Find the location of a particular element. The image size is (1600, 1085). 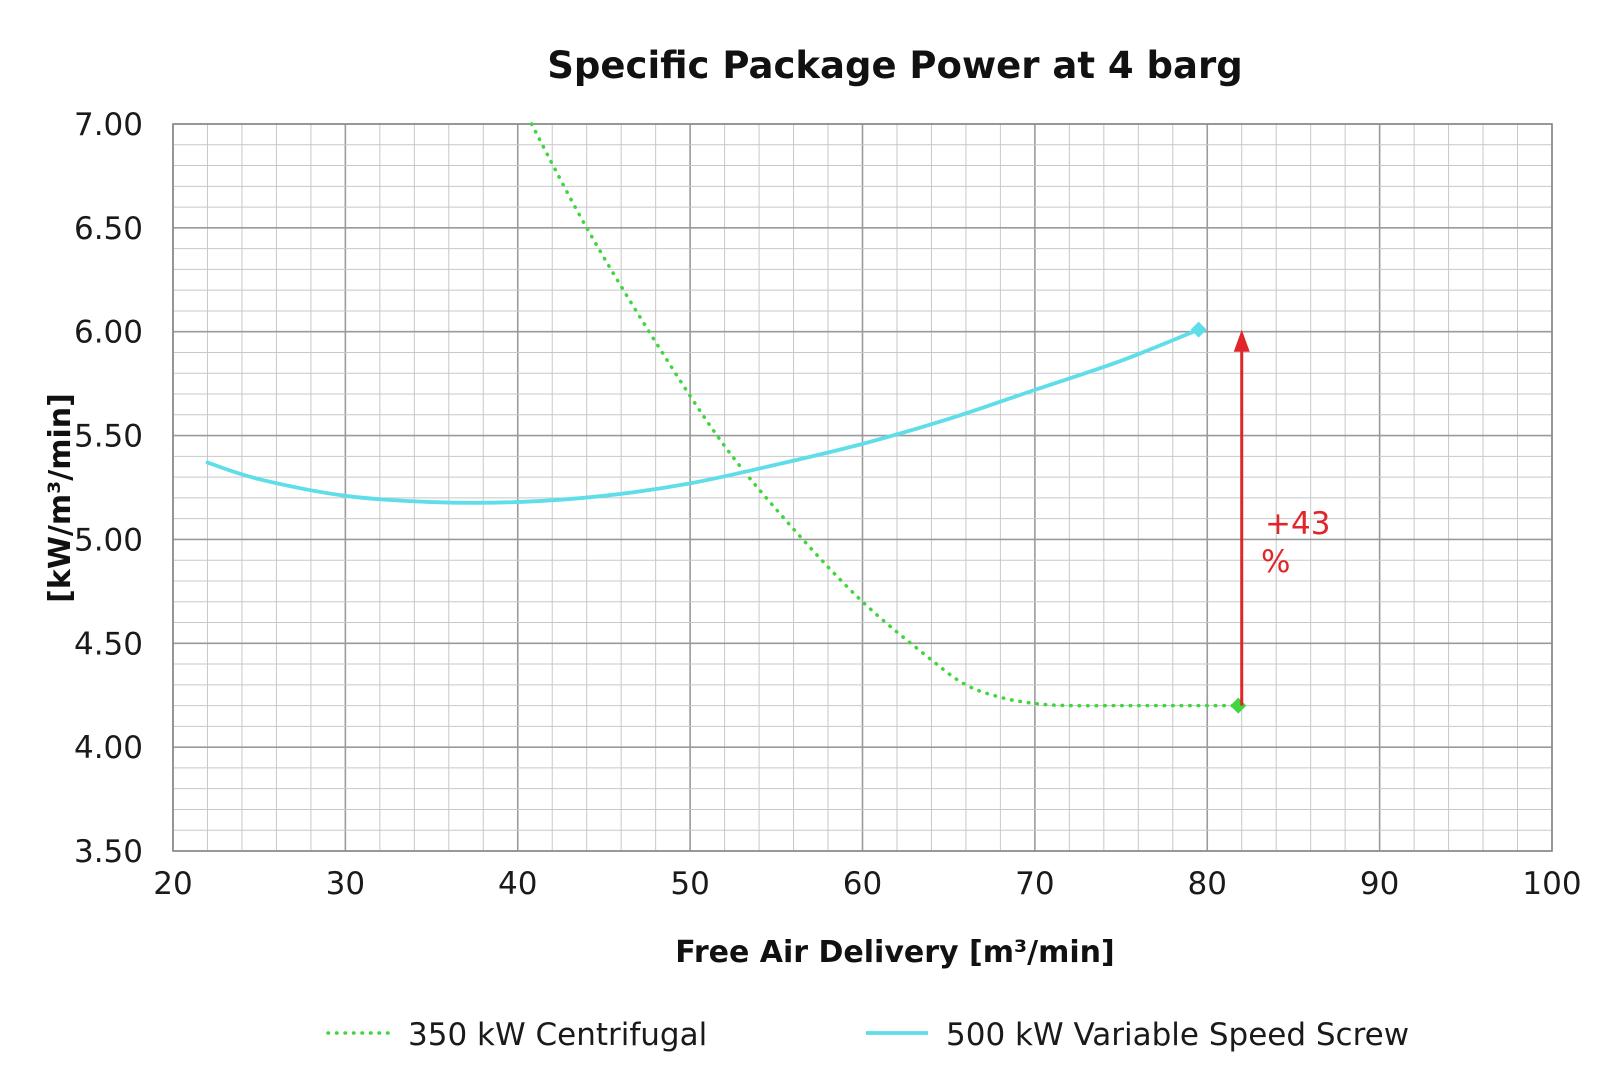

end-marker-screw is located at coordinates (1198, 329).